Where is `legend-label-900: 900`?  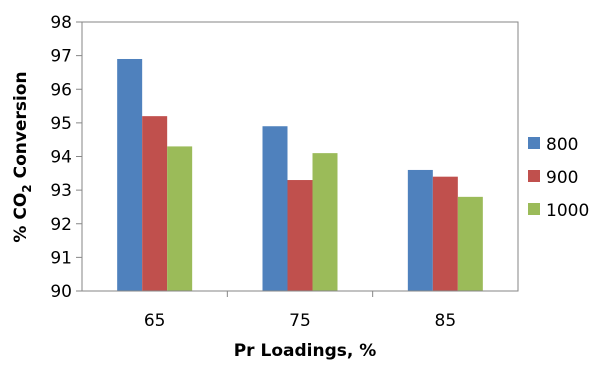
legend-label-900: 900 is located at coordinates (562, 178).